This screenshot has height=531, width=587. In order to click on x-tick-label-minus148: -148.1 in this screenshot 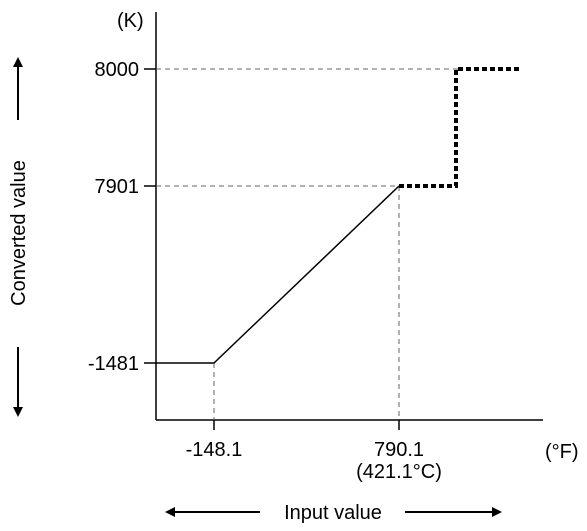, I will do `click(214, 450)`.